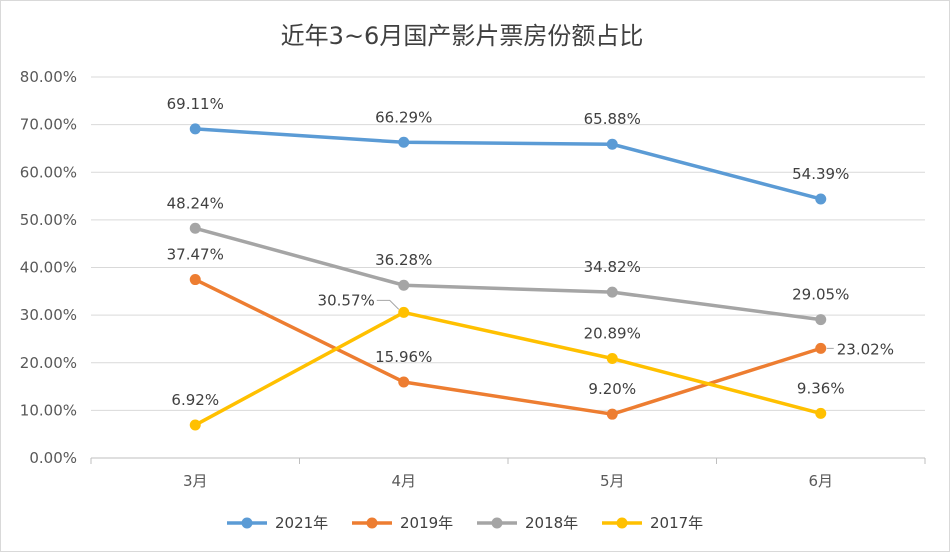 This screenshot has height=552, width=950. What do you see at coordinates (48, 268) in the screenshot?
I see `y-tick-label: 40.00%` at bounding box center [48, 268].